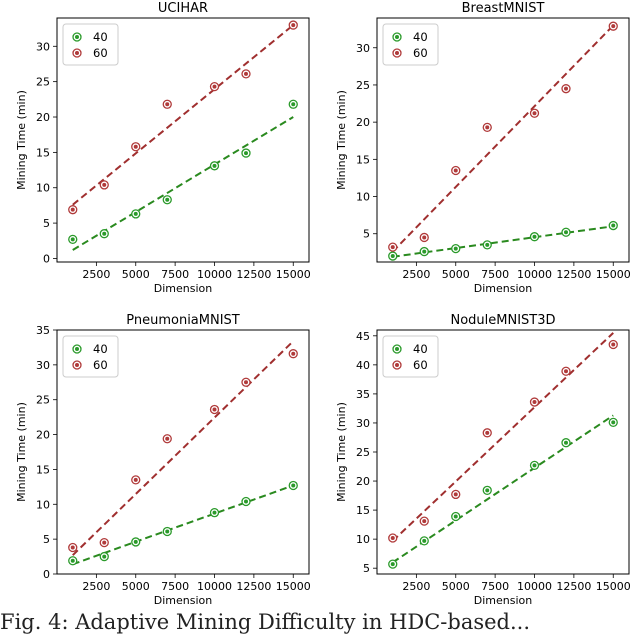 Image resolution: width=640 pixels, height=636 pixels. I want to click on y-tick-label: 45, so click(363, 336).